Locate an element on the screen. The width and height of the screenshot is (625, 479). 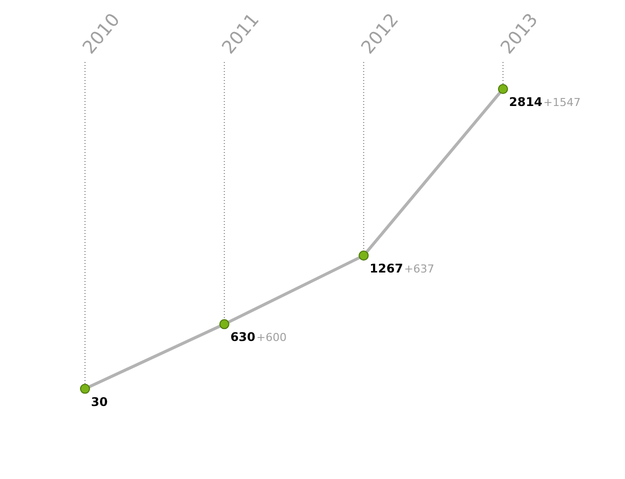
annotation: +1547 is located at coordinates (562, 102).